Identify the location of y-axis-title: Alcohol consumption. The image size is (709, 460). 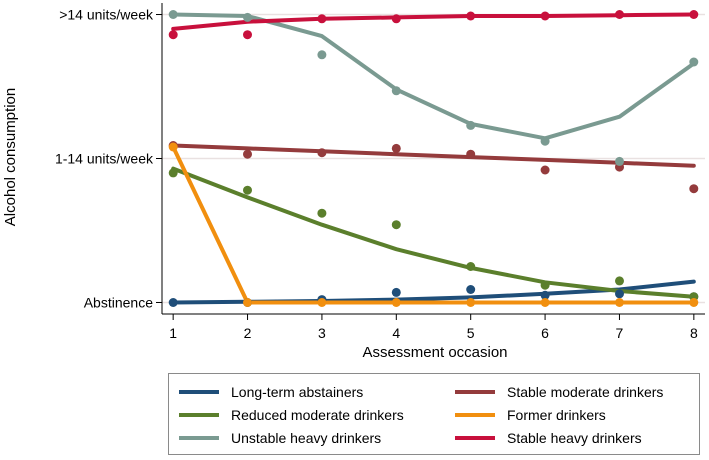
(10, 157).